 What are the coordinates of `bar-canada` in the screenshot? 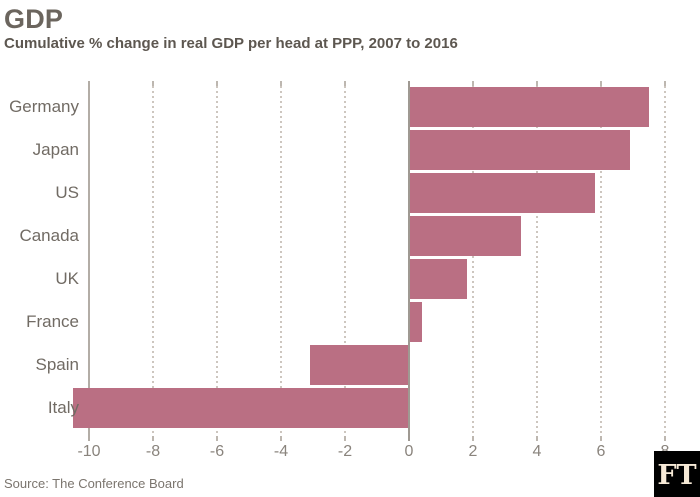 It's located at (465, 236).